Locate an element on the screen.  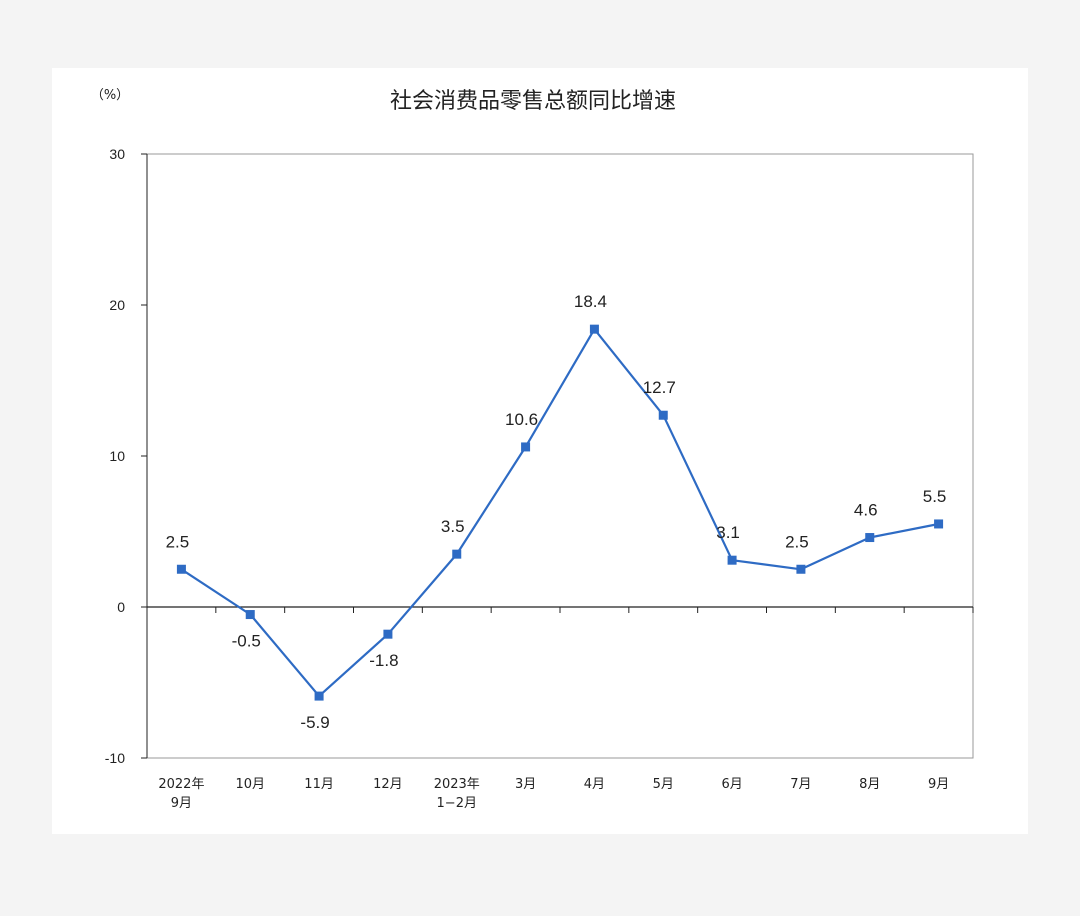
data-label: -5.9 is located at coordinates (314, 722).